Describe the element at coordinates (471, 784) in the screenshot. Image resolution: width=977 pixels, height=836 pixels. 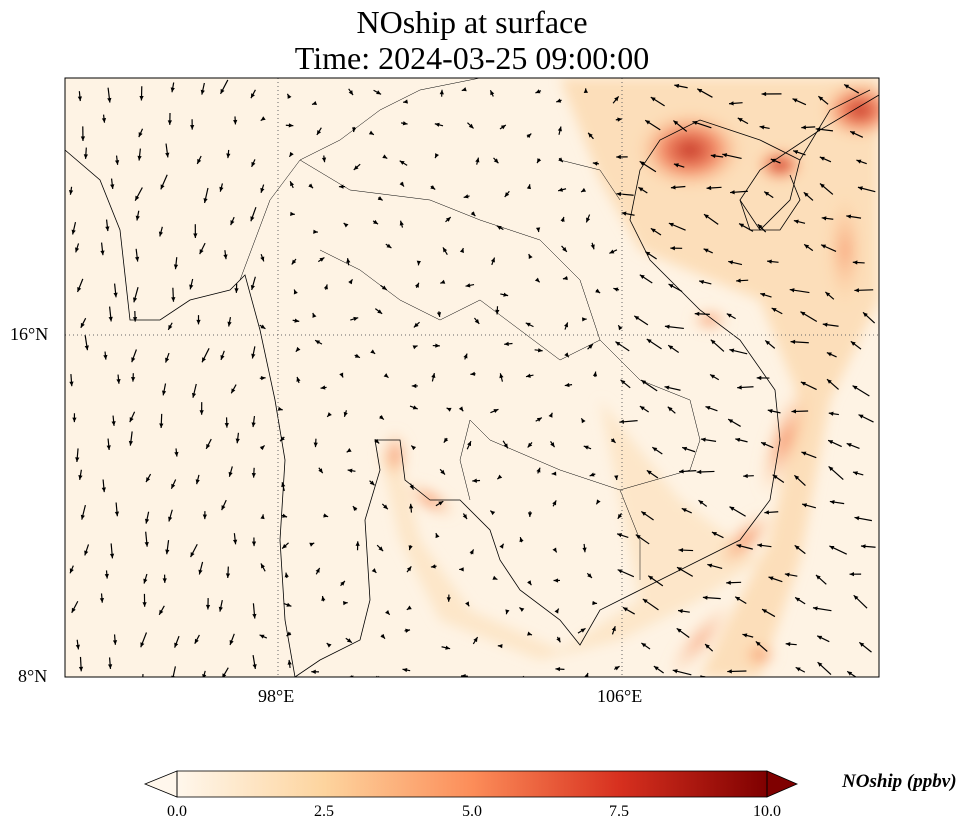
I see `colorbar` at that location.